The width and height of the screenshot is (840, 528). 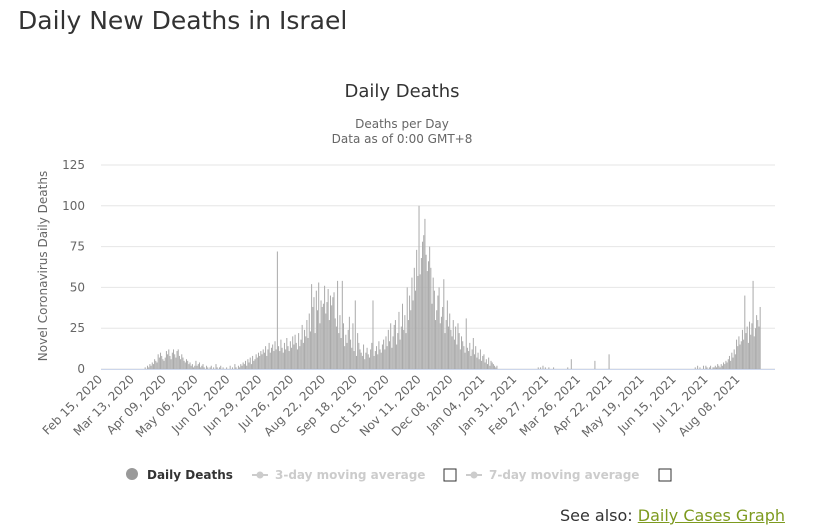 What do you see at coordinates (711, 515) in the screenshot?
I see `daily-cases-graph-link: Daily Cases Graph` at bounding box center [711, 515].